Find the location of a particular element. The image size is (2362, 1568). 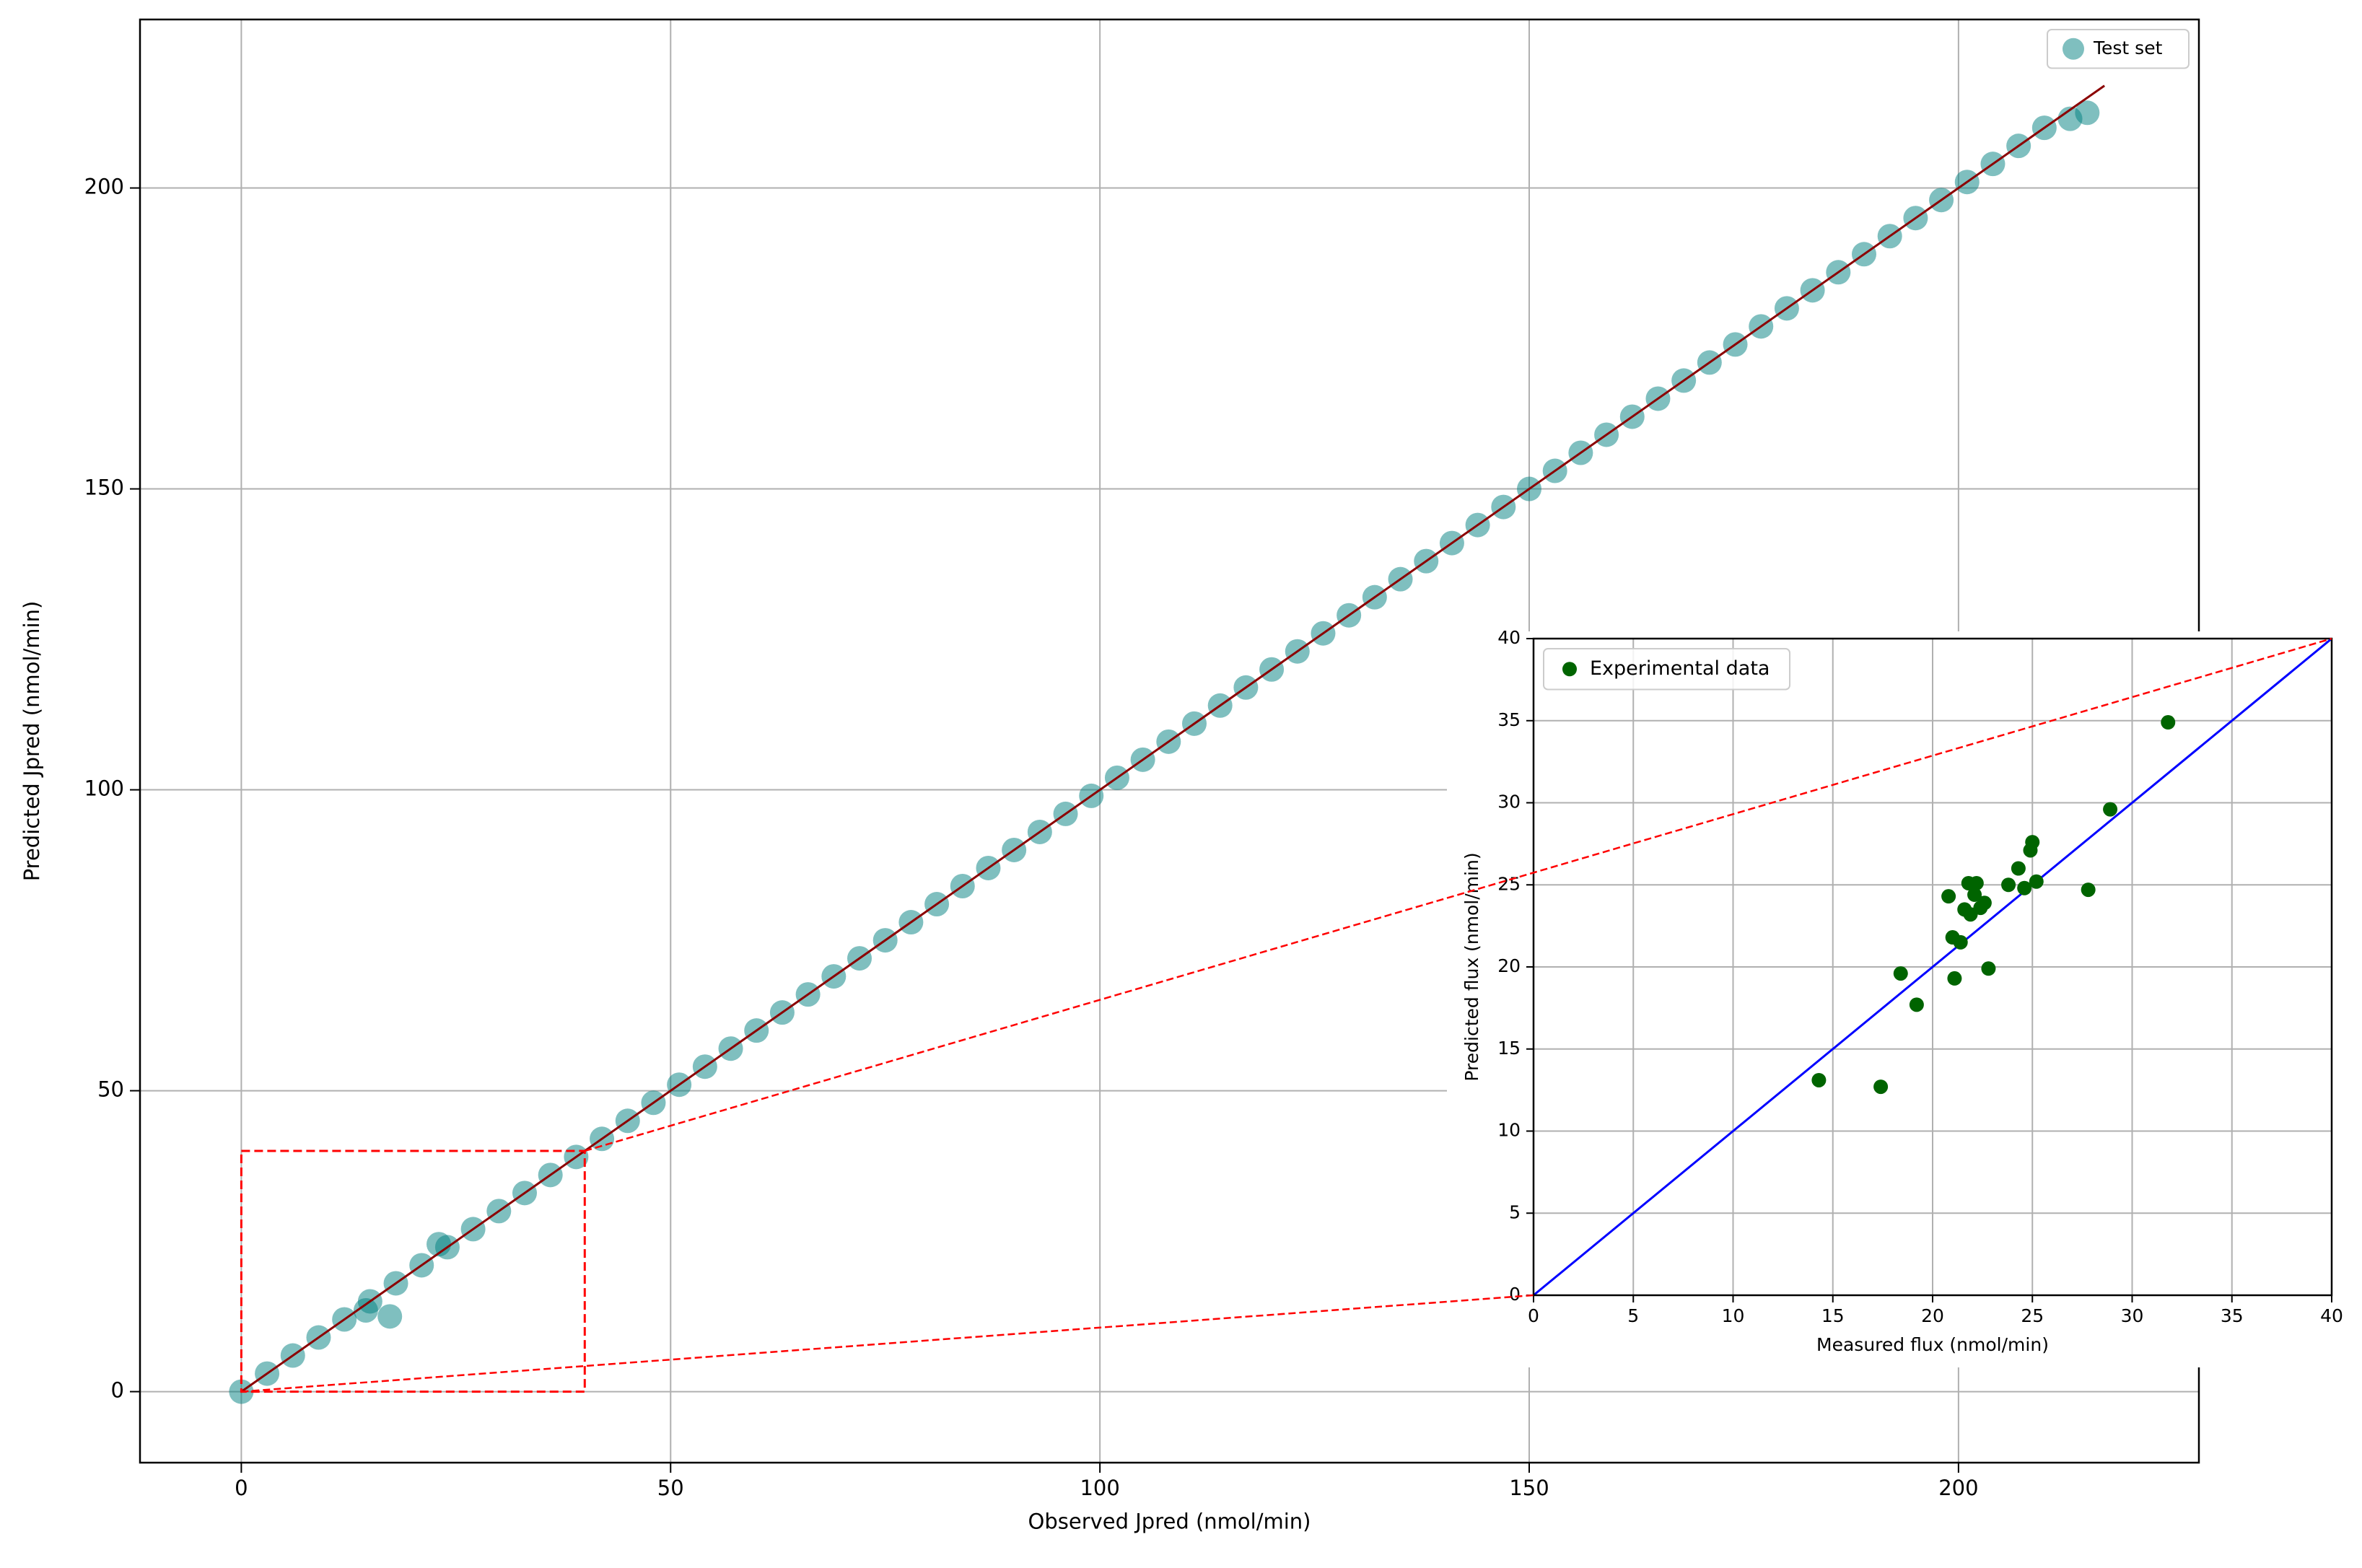

y-tick-label: 5 is located at coordinates (1515, 1211).